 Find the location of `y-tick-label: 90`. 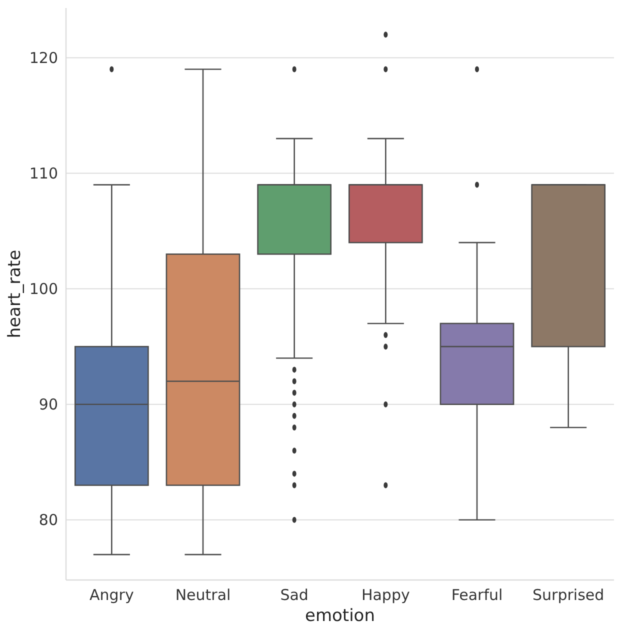

y-tick-label: 90 is located at coordinates (48, 405).